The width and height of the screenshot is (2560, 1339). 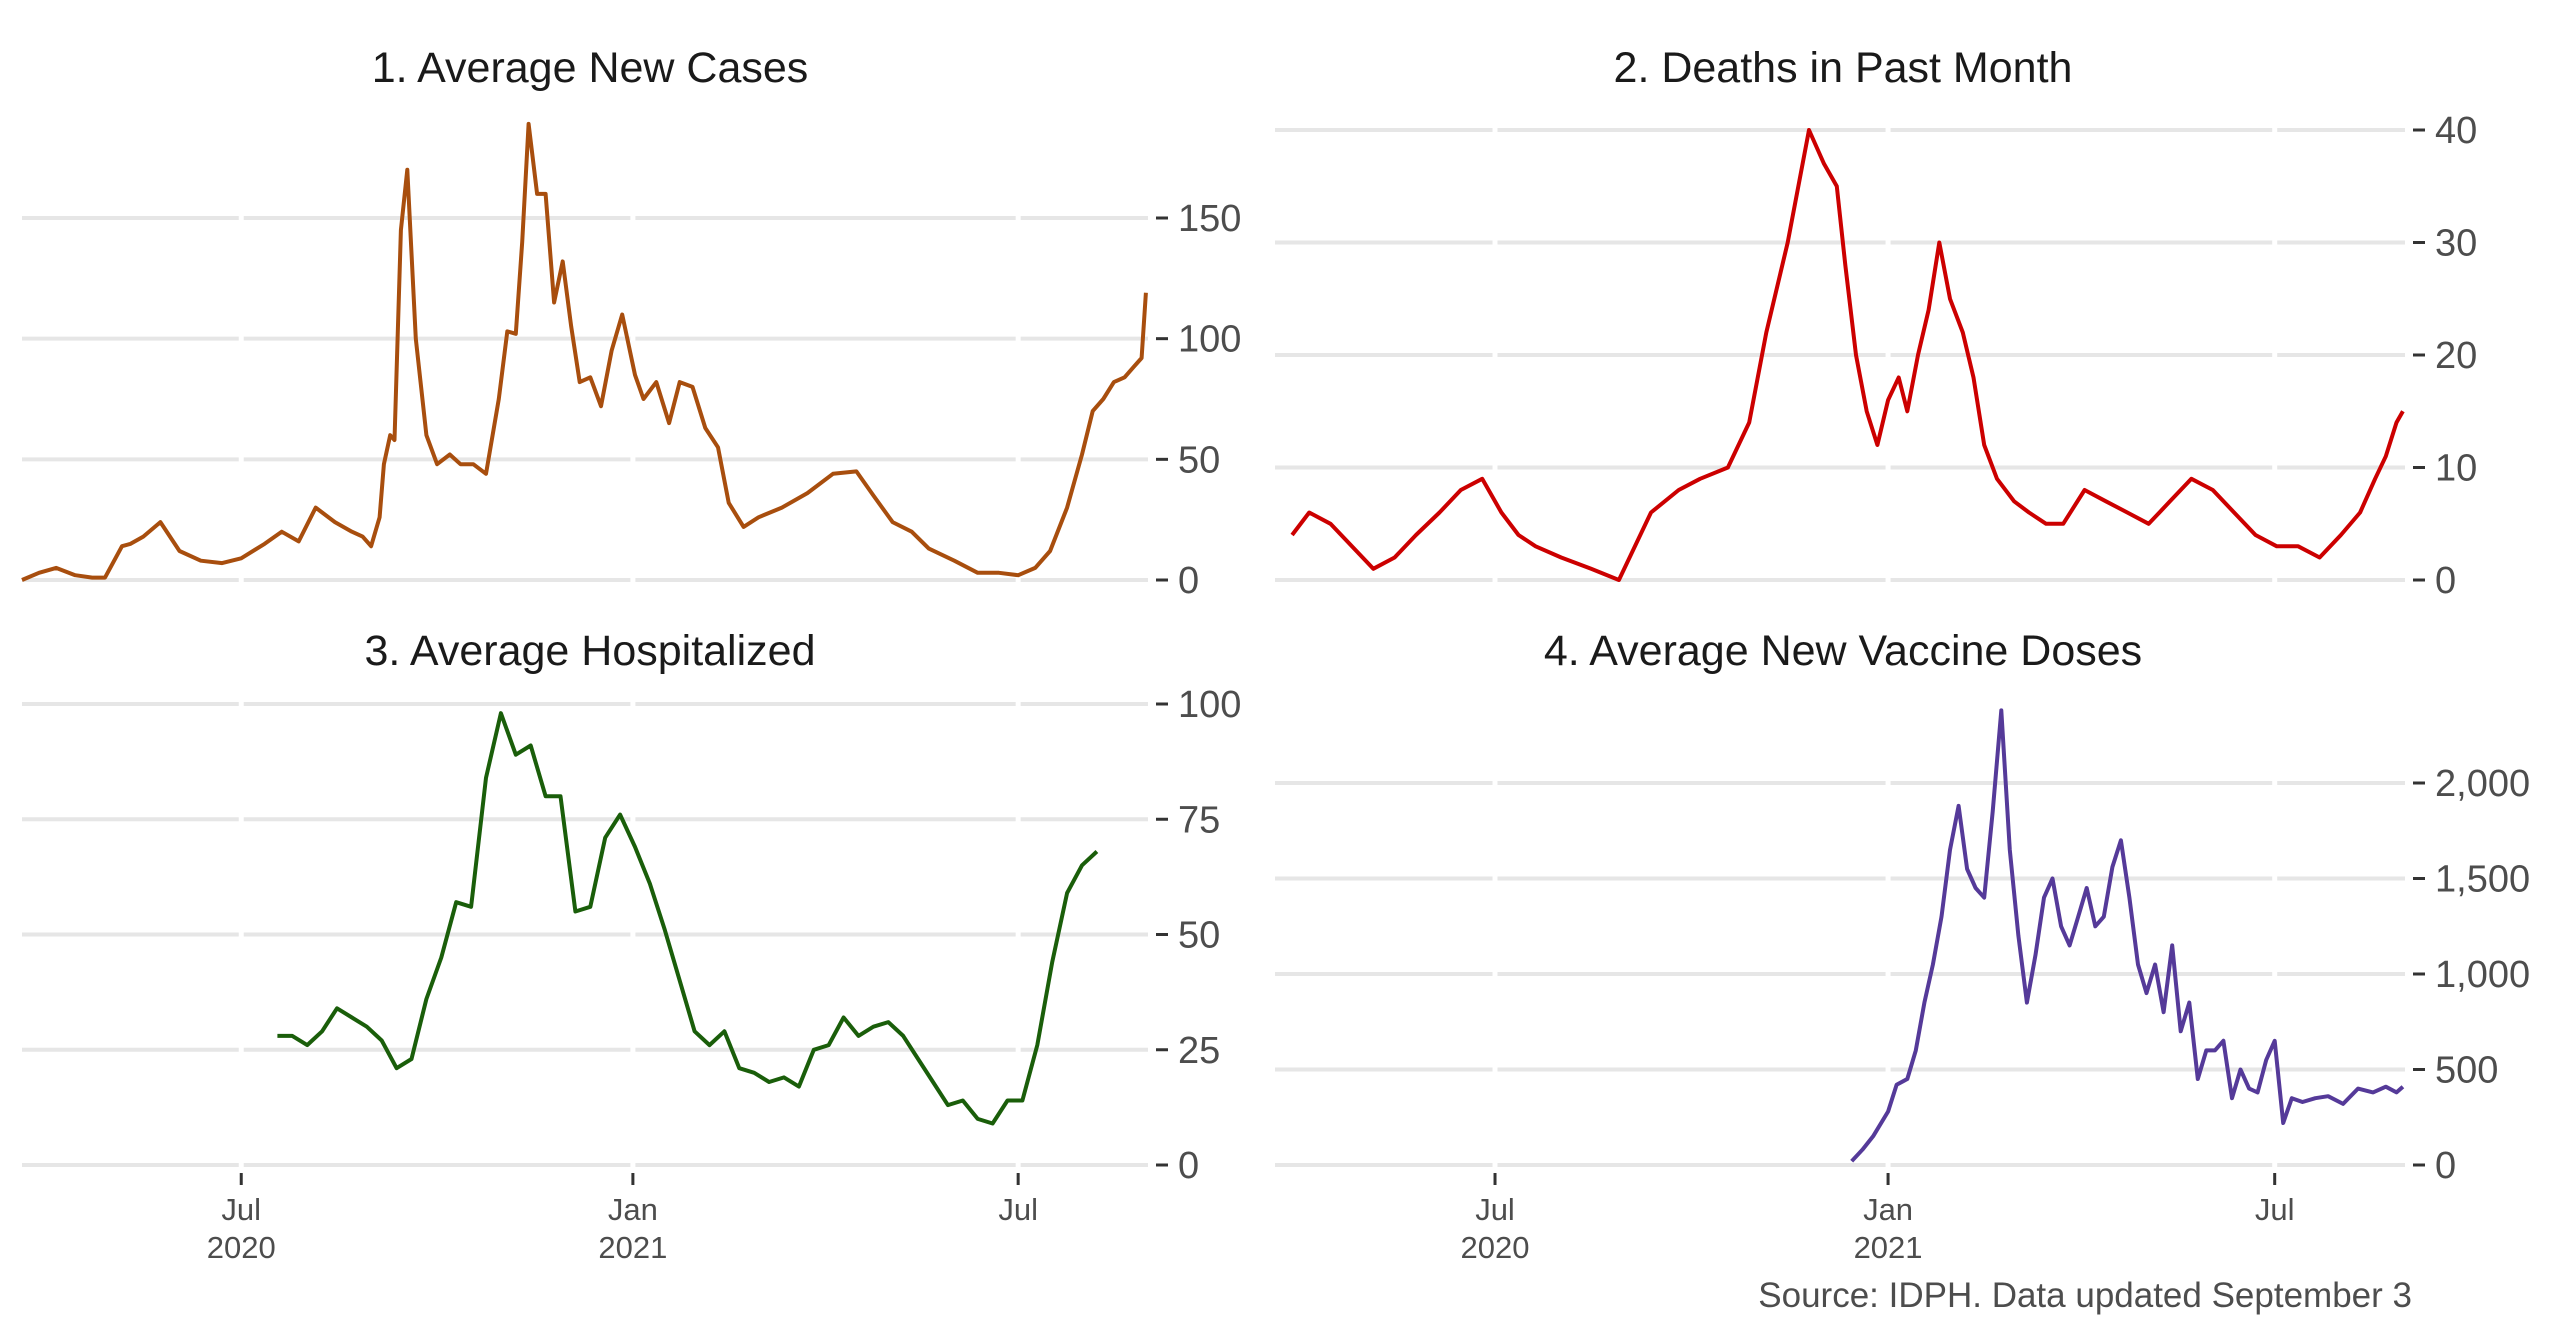 What do you see at coordinates (2085, 1295) in the screenshot?
I see `source-note: Source: IDPH. Data updated September 3` at bounding box center [2085, 1295].